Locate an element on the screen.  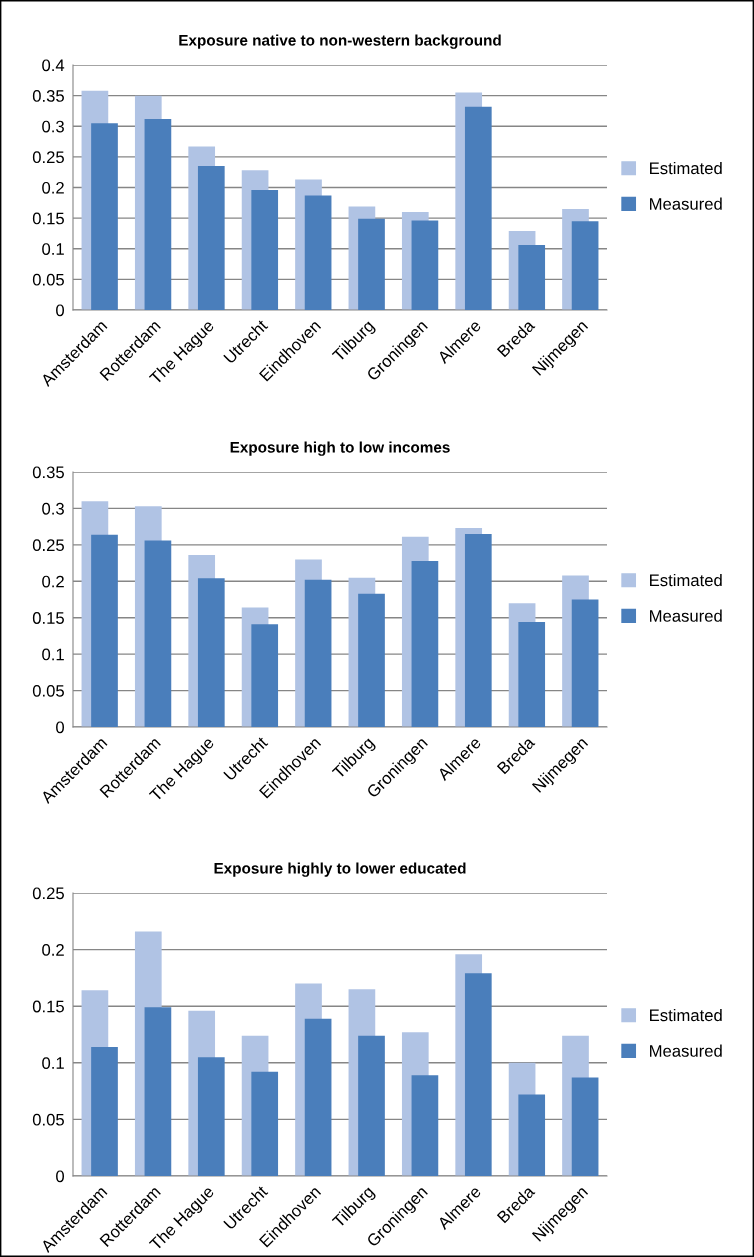
chart-title: Exposure native to non-western background is located at coordinates (340, 41).